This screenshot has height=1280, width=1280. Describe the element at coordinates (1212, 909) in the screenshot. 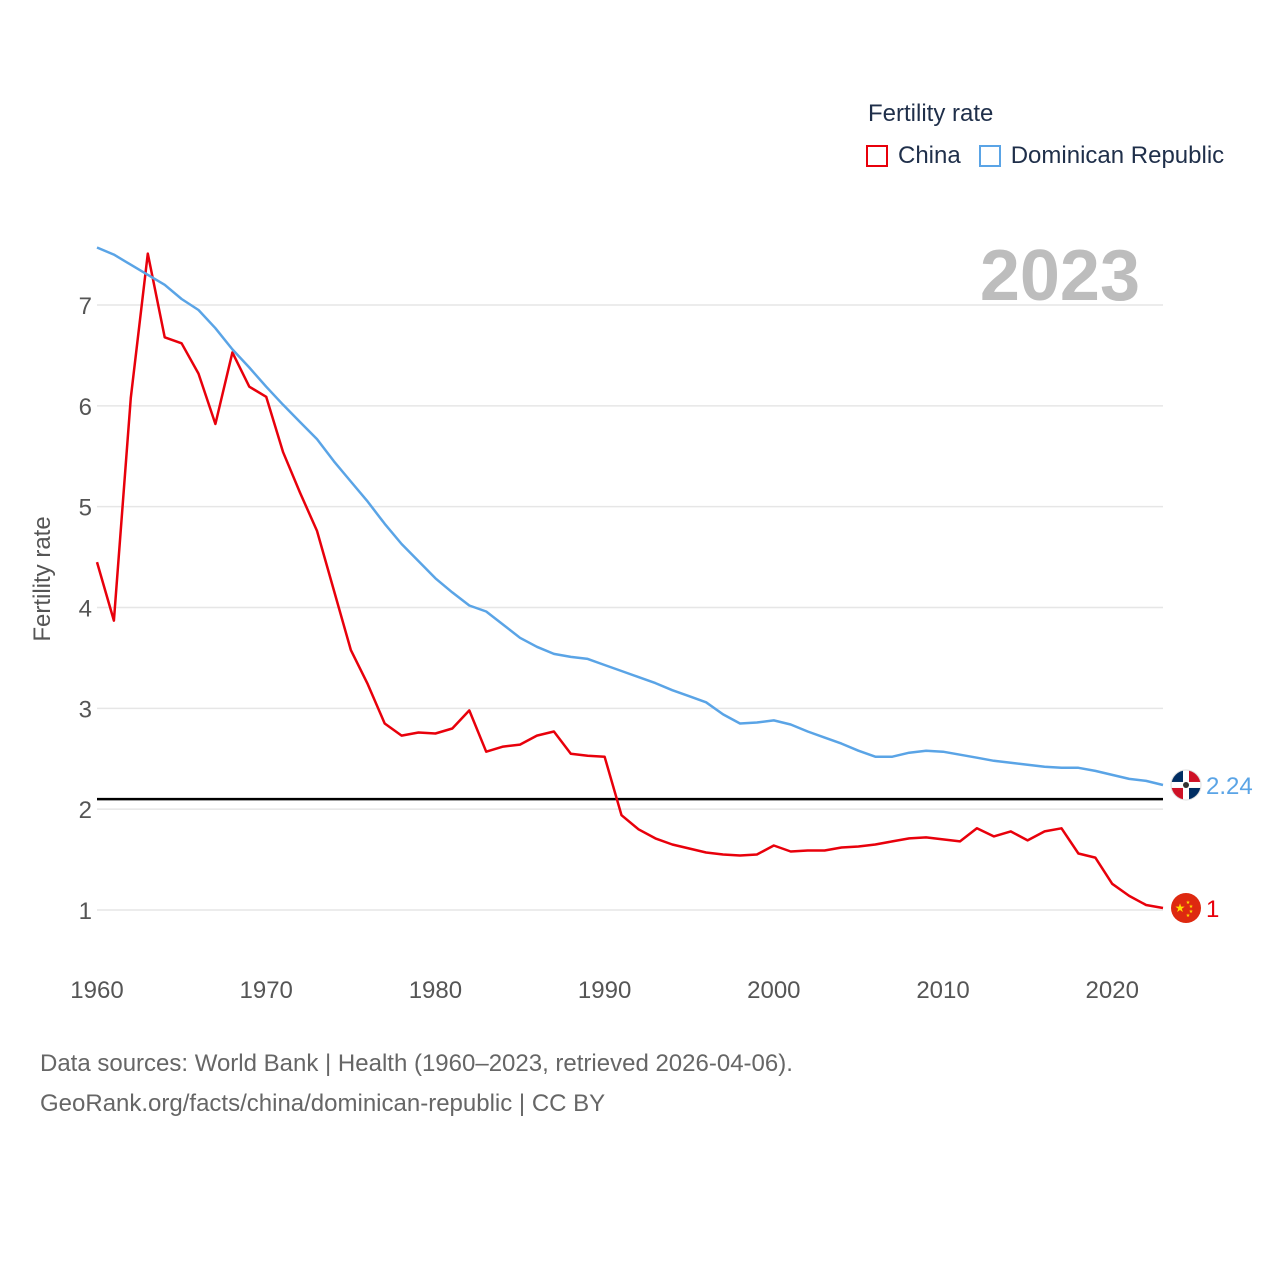

I see `end-value-label-china: 1` at that location.